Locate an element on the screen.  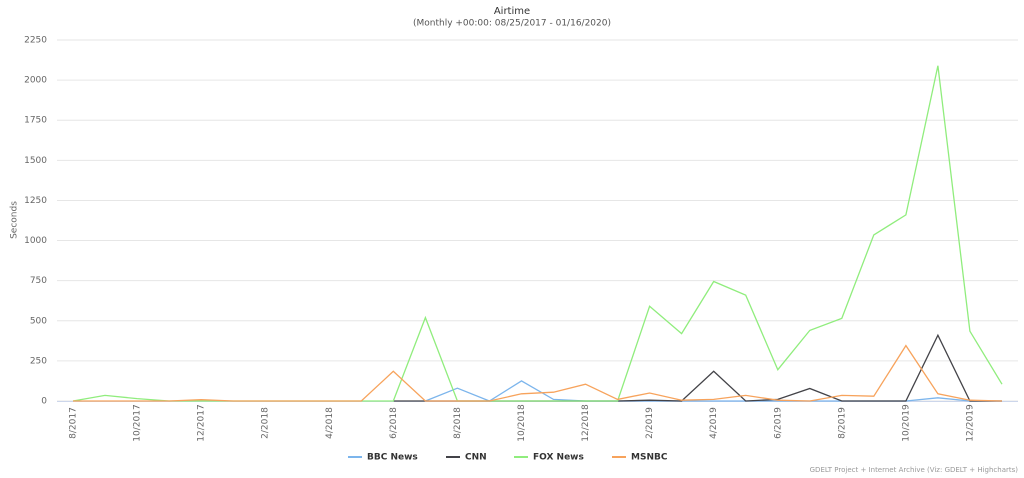
y-tick-label: 1750 is located at coordinates (35, 121).